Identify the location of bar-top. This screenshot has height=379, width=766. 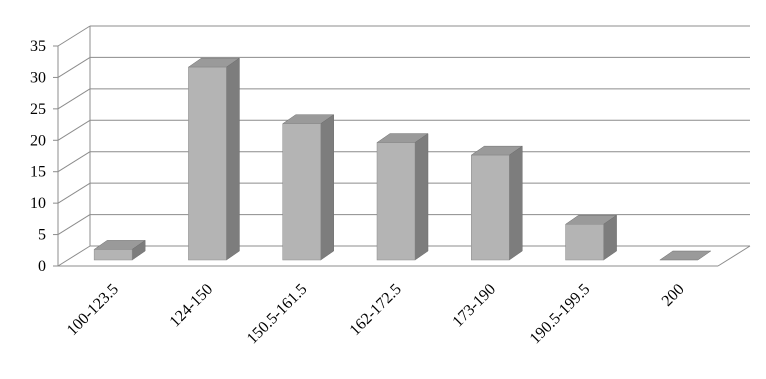
(685, 255).